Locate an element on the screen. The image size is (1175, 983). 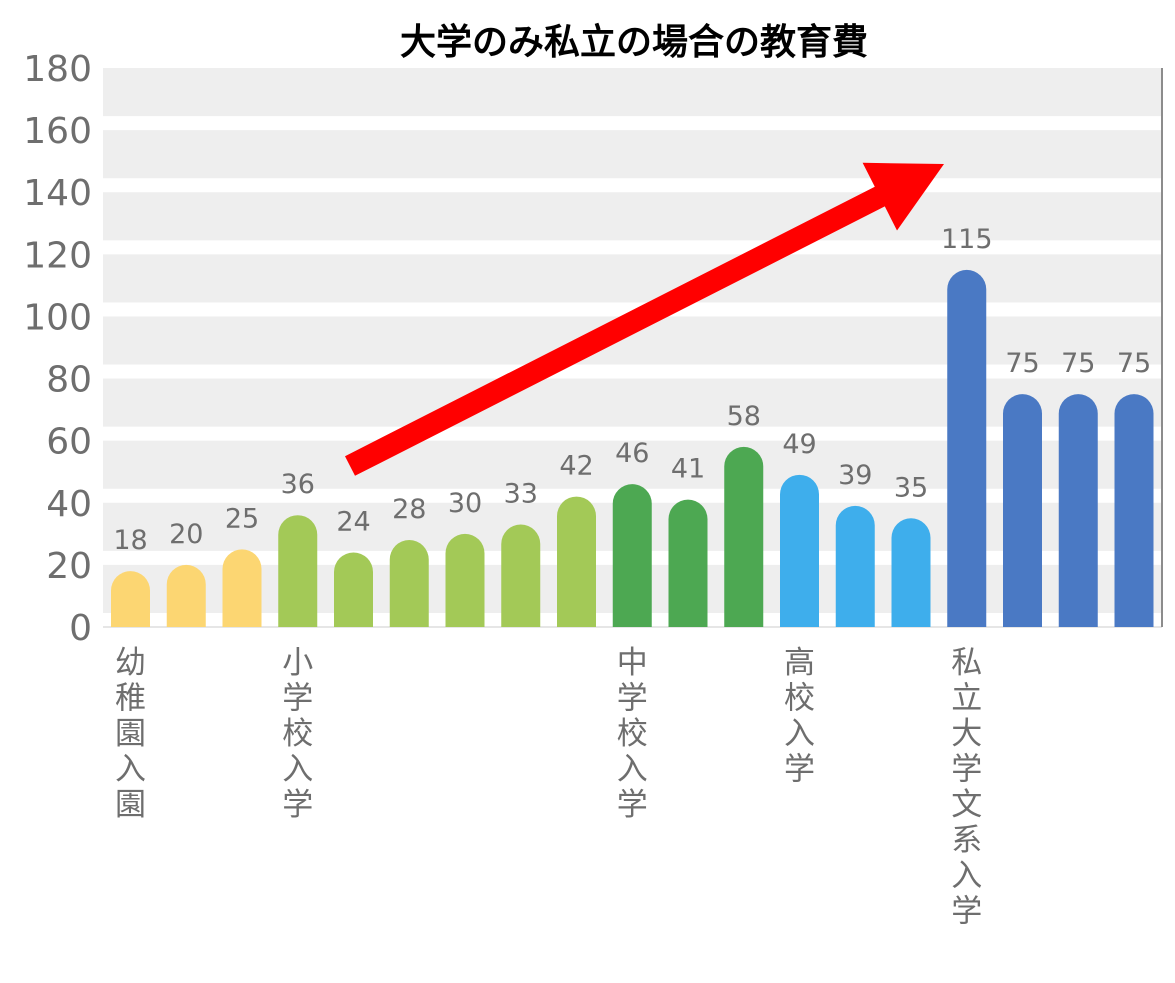
bar-value-label: 115 is located at coordinates (967, 239).